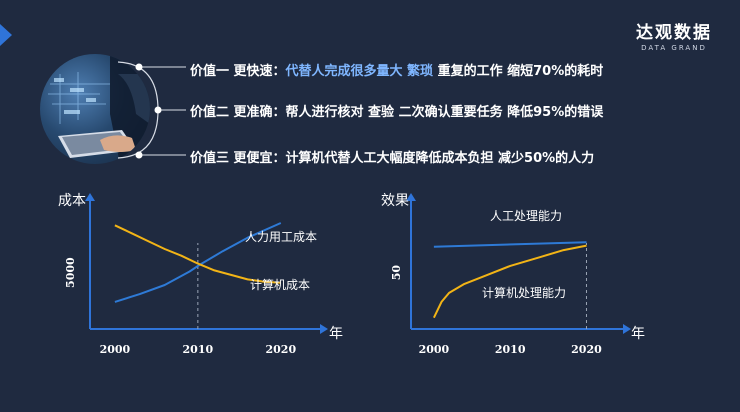 The width and height of the screenshot is (740, 412). I want to click on value-1-prefix: 价值一 更快速：, so click(238, 71).